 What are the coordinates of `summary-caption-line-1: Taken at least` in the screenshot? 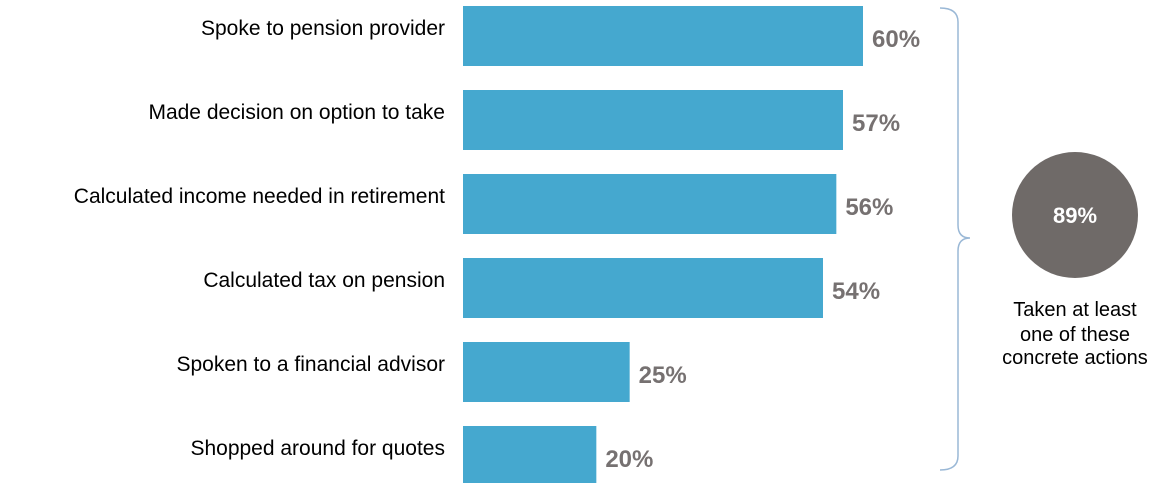 It's located at (1075, 310).